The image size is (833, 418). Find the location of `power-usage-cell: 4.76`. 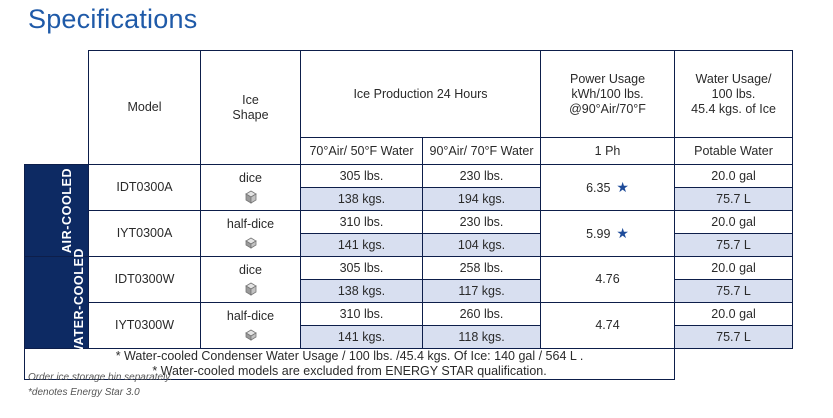

power-usage-cell: 4.76 is located at coordinates (608, 279).